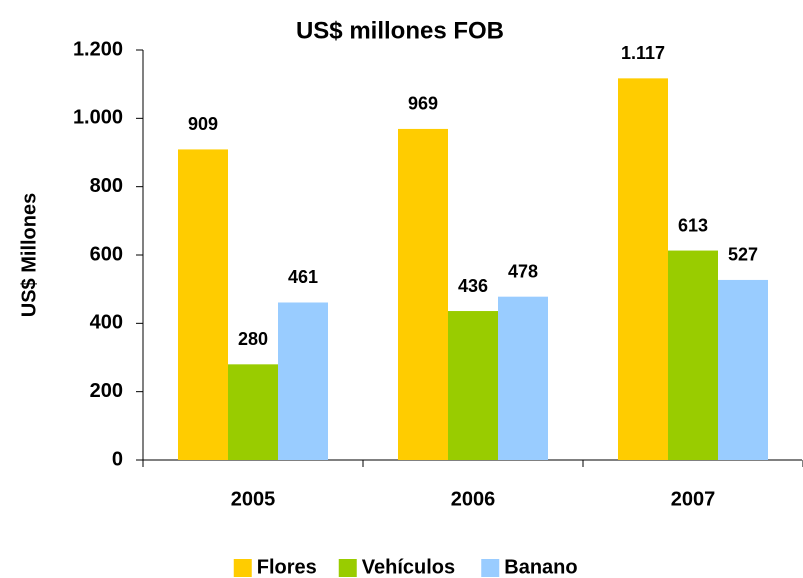 The image size is (803, 578). What do you see at coordinates (693, 499) in the screenshot?
I see `x-tick-label: 2007` at bounding box center [693, 499].